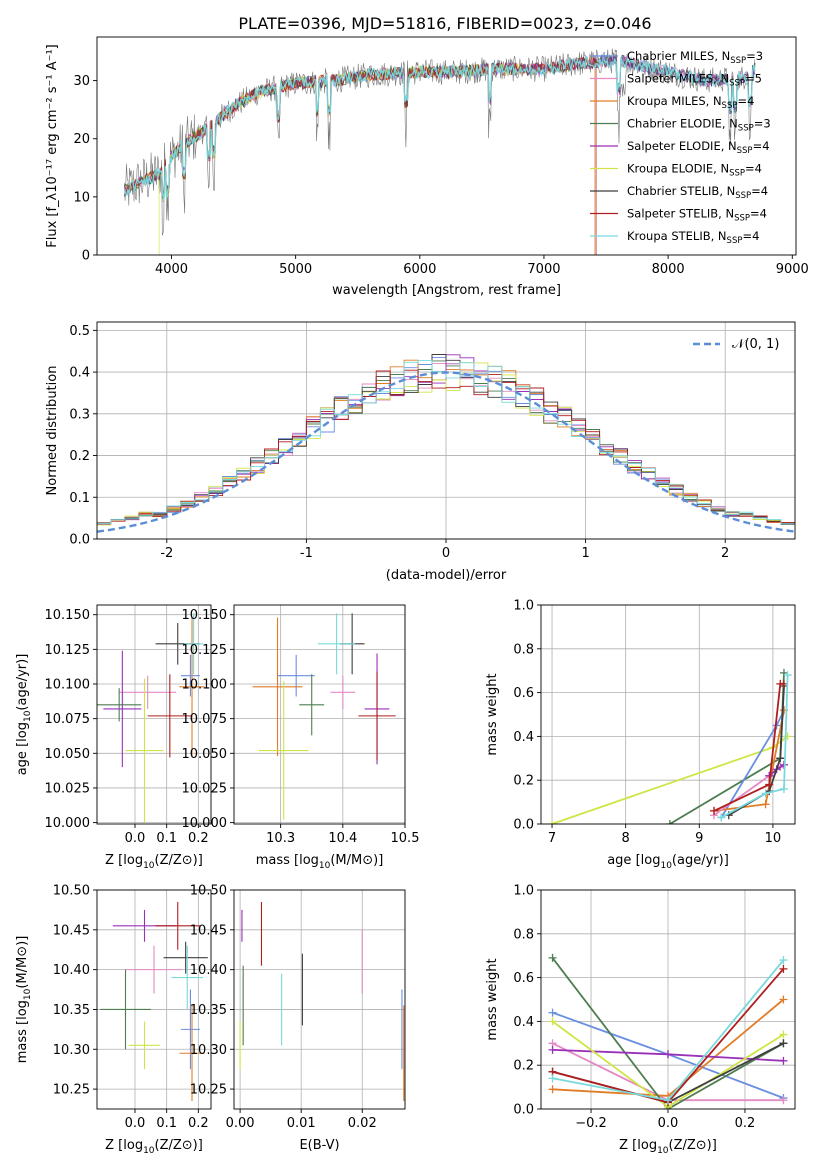 The width and height of the screenshot is (819, 1170). I want to click on x-tick-label: 4000, so click(171, 269).